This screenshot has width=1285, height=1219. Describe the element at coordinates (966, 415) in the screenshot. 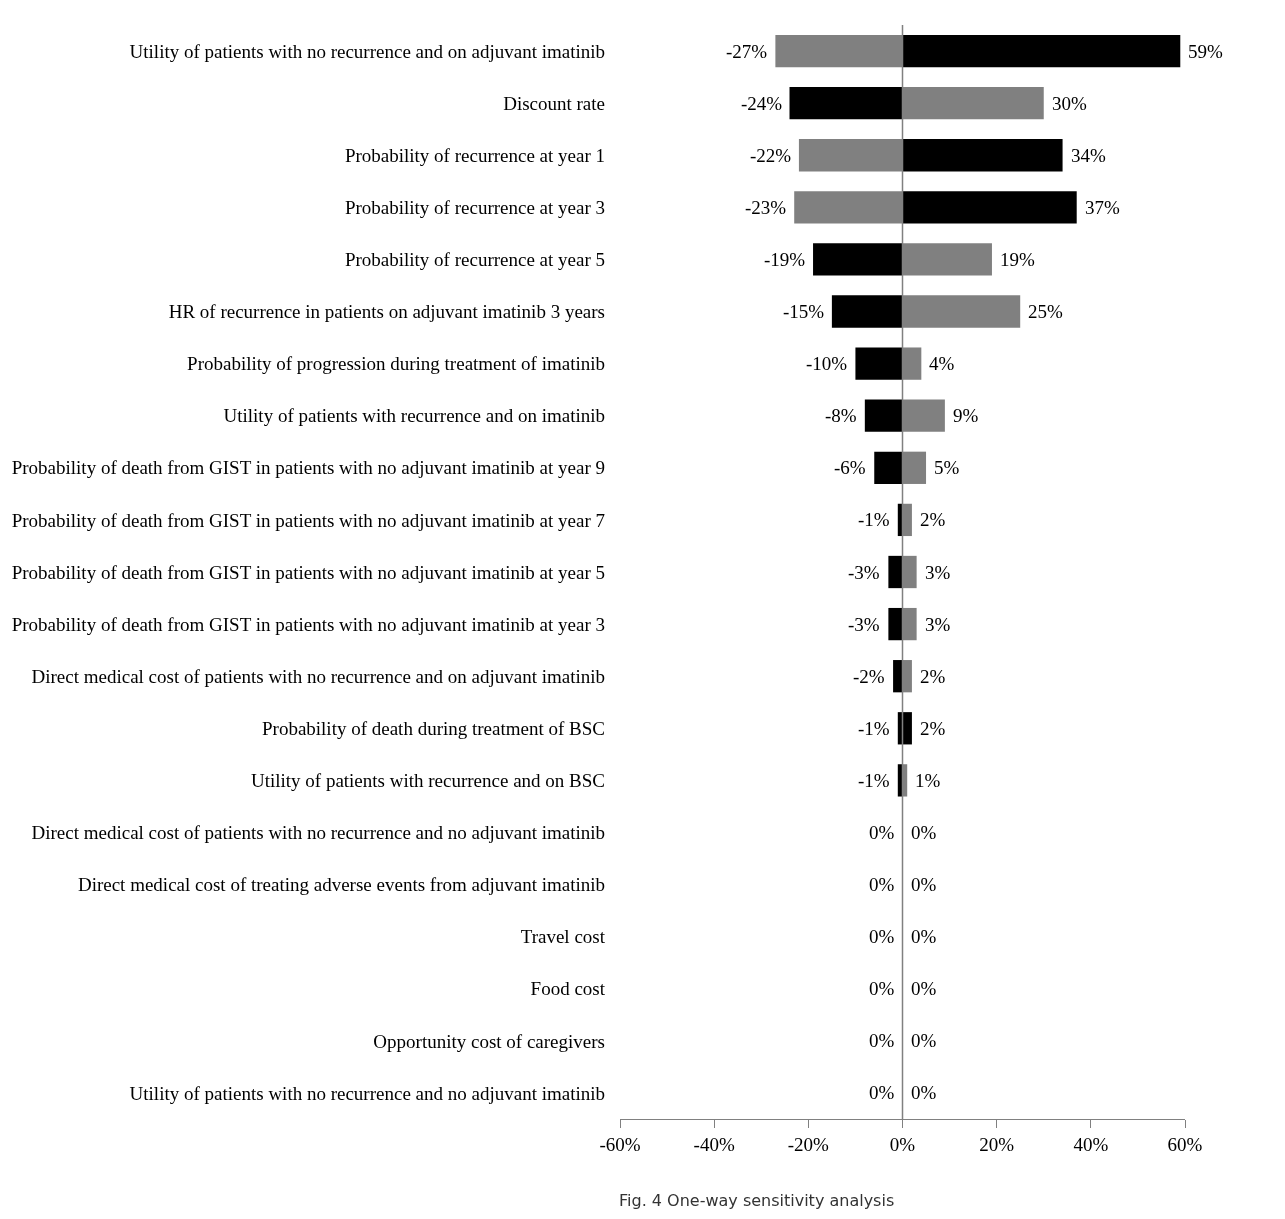

I see `data-label: 9%` at that location.